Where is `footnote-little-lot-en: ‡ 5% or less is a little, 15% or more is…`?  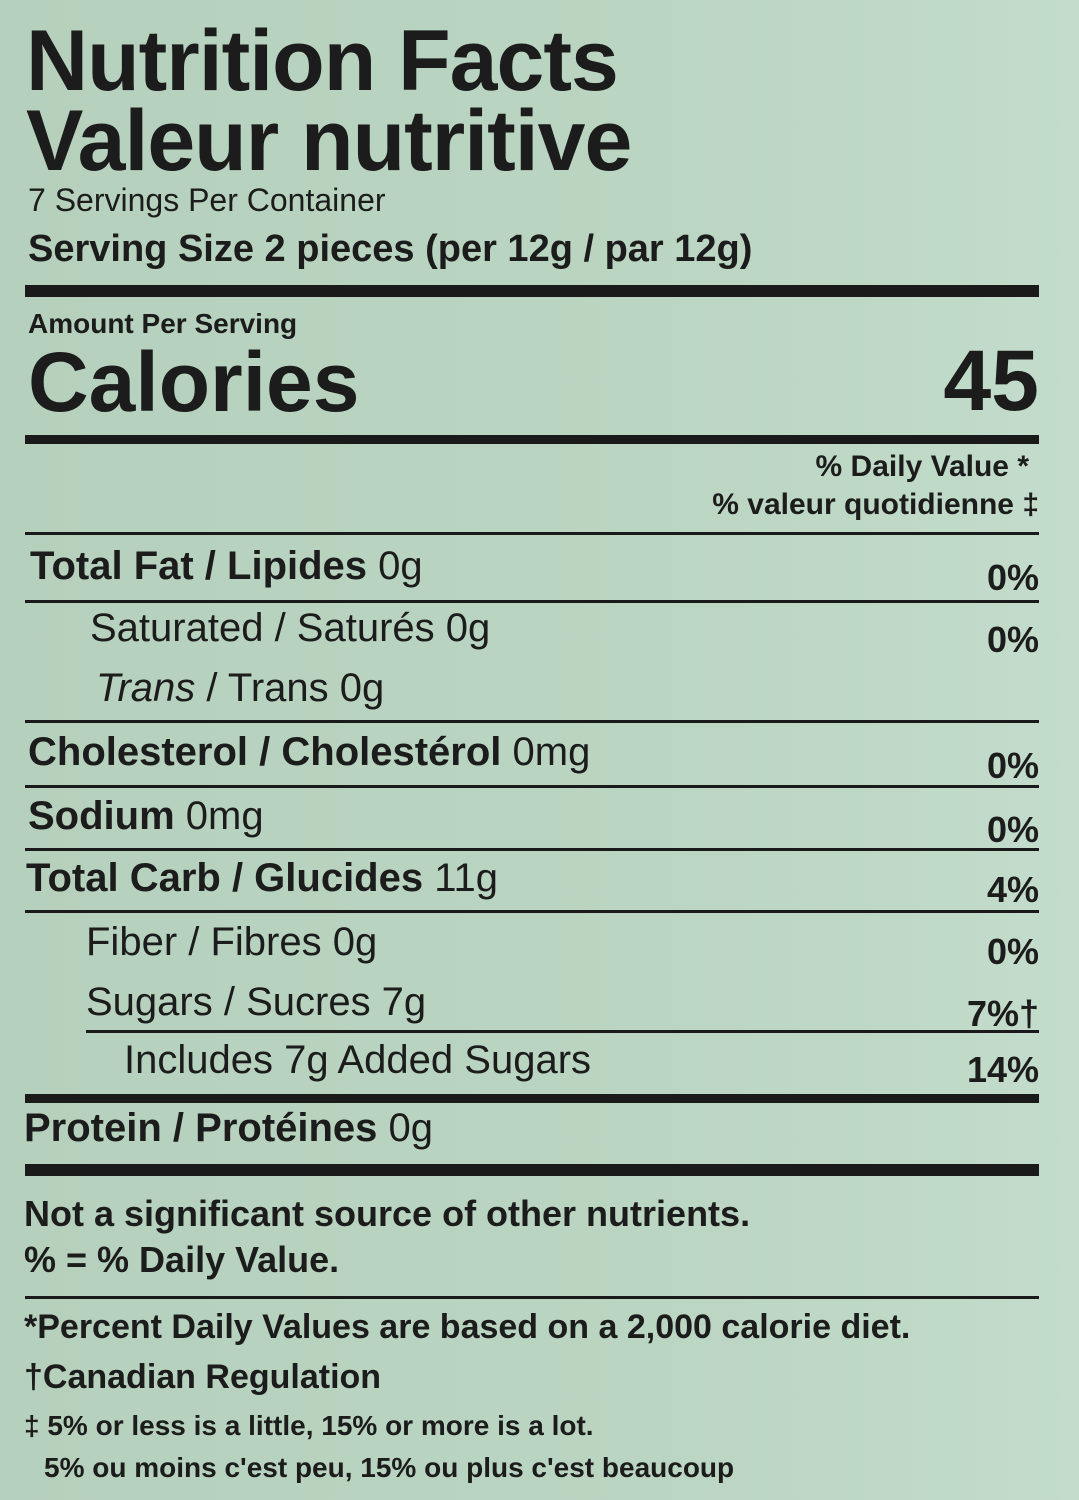 footnote-little-lot-en: ‡ 5% or less is a little, 15% or more is… is located at coordinates (309, 1425).